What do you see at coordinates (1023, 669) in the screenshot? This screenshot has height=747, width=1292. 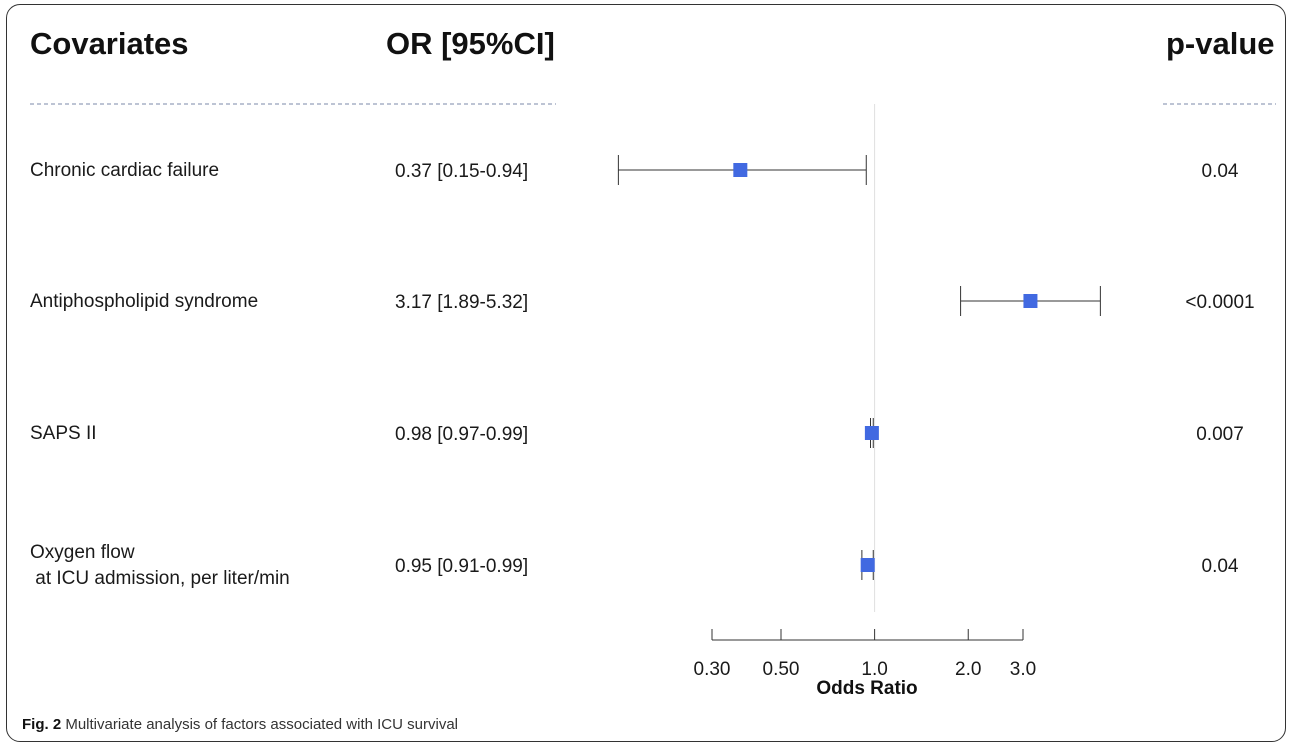 I see `x-tick-label: 3.0` at bounding box center [1023, 669].